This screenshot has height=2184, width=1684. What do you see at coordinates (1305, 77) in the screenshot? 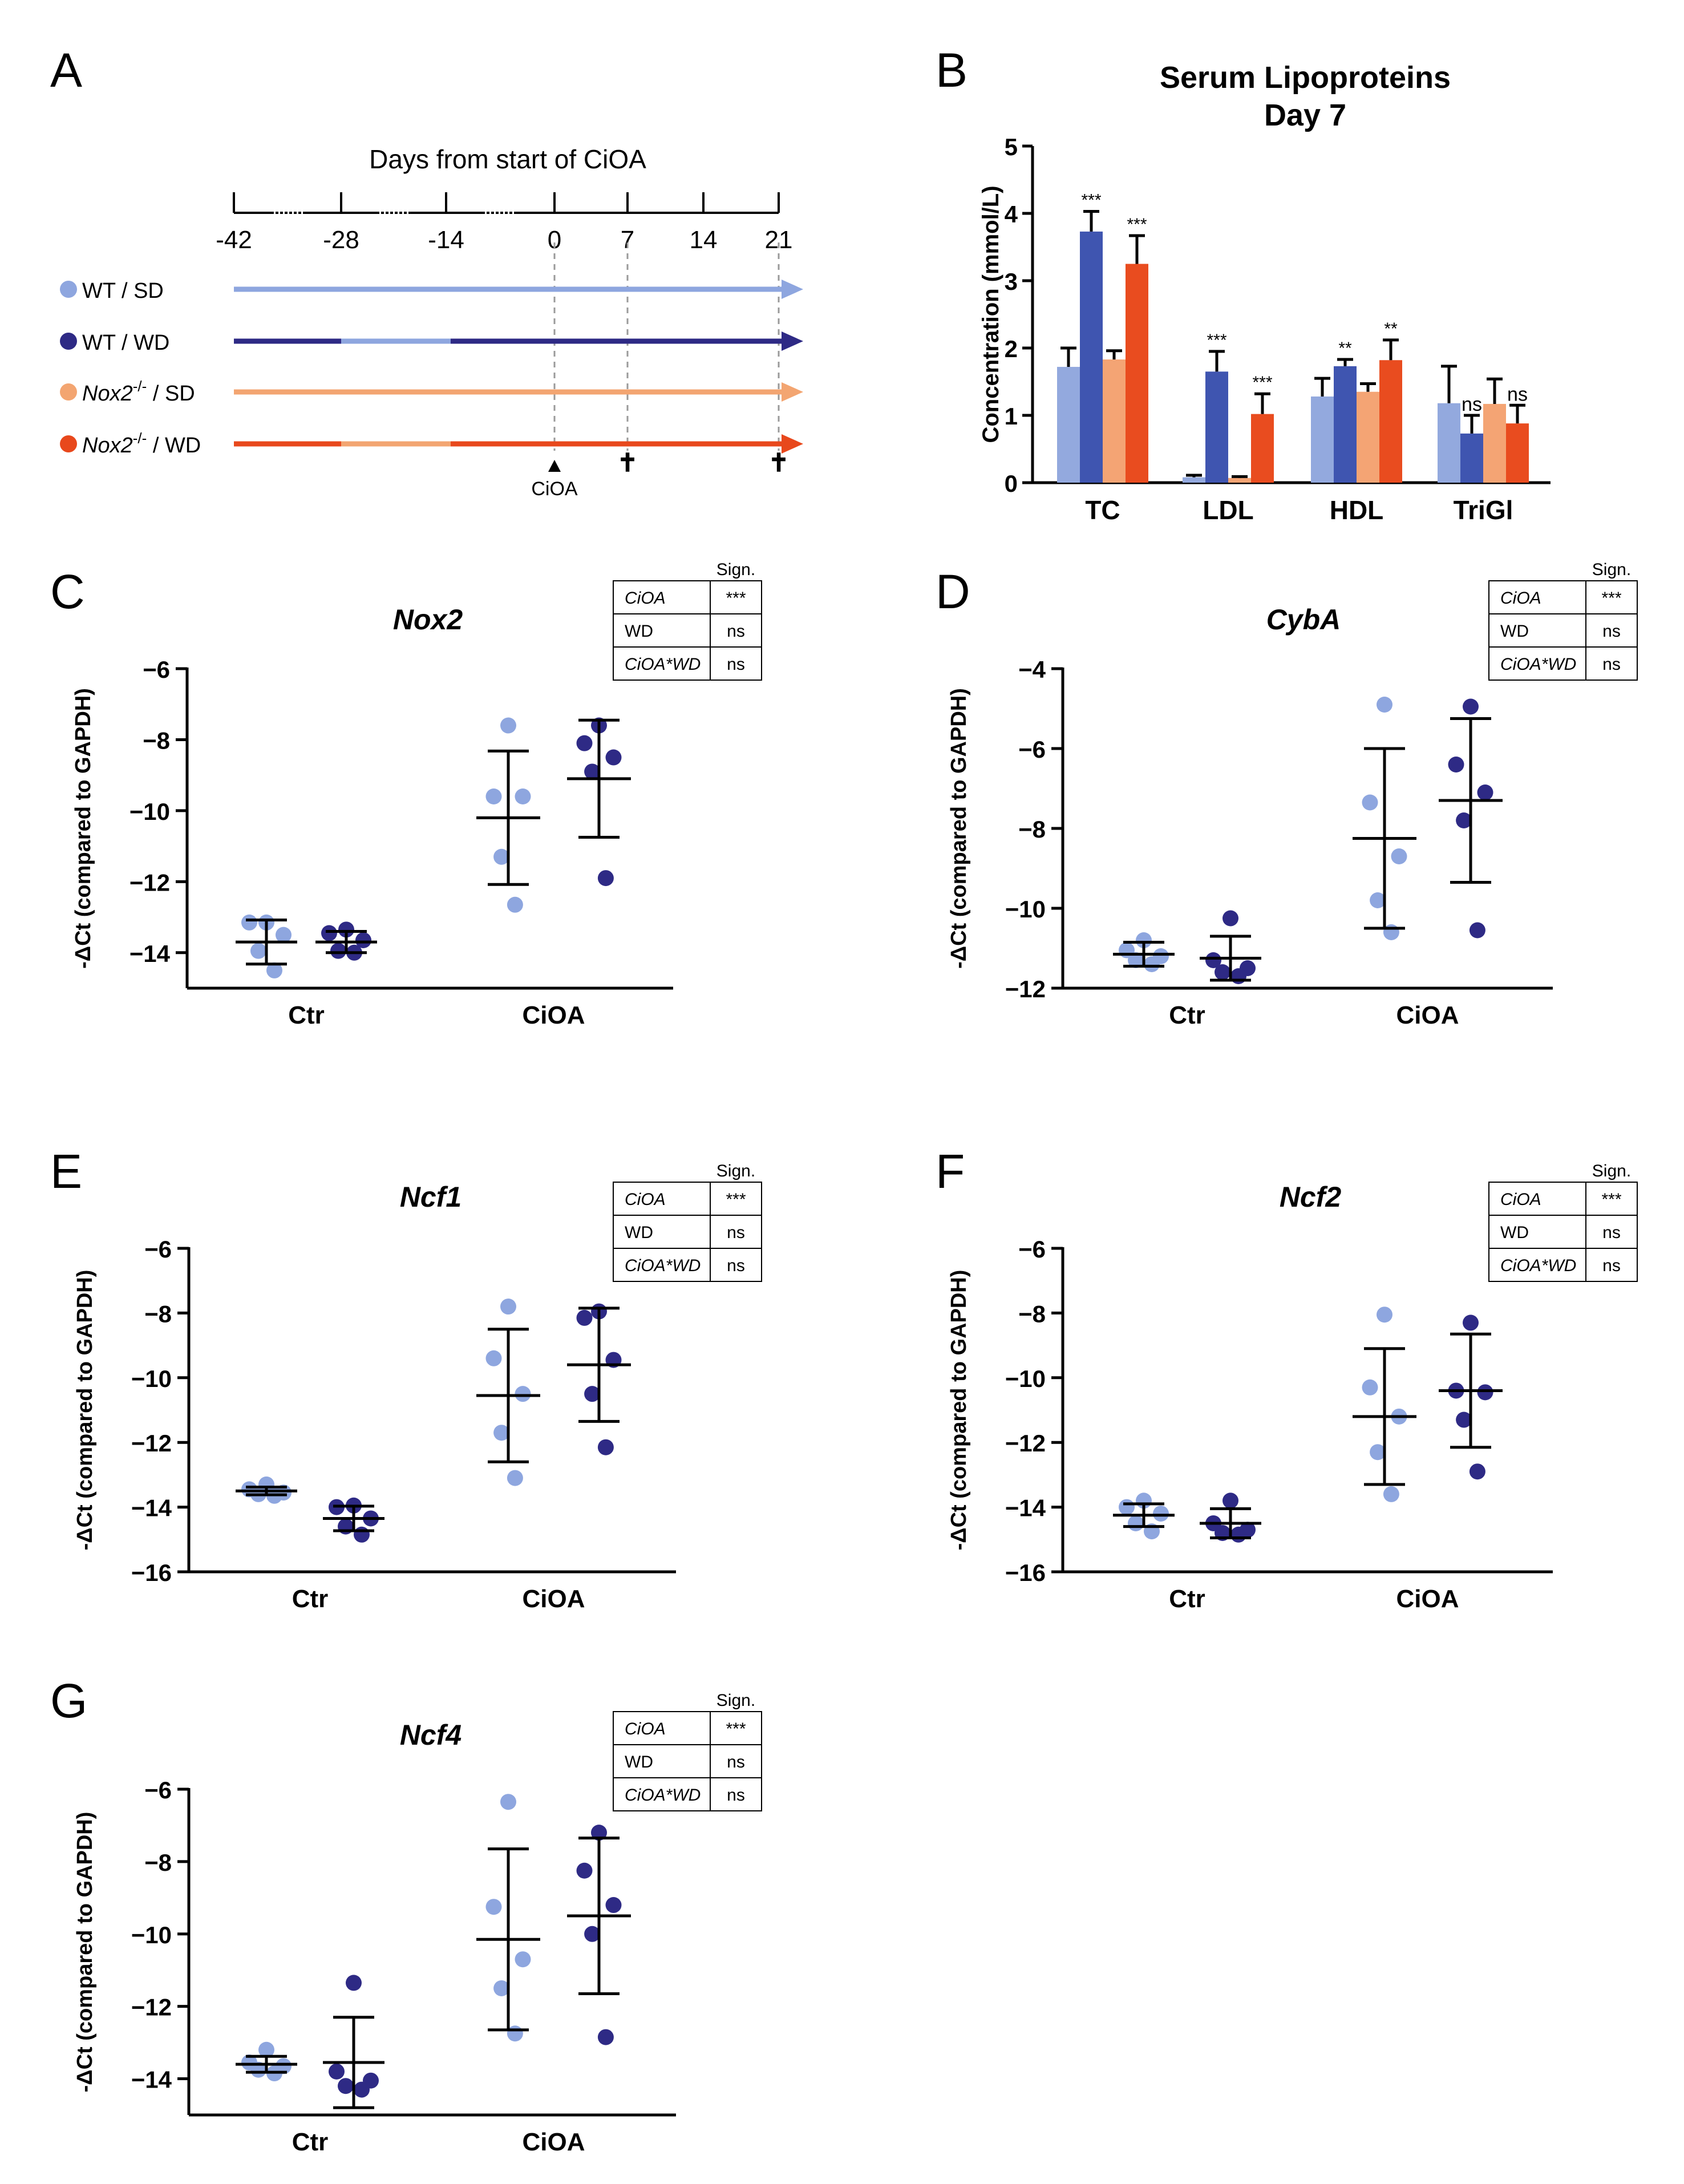
I see `chart-title: Serum Lipoproteins` at bounding box center [1305, 77].